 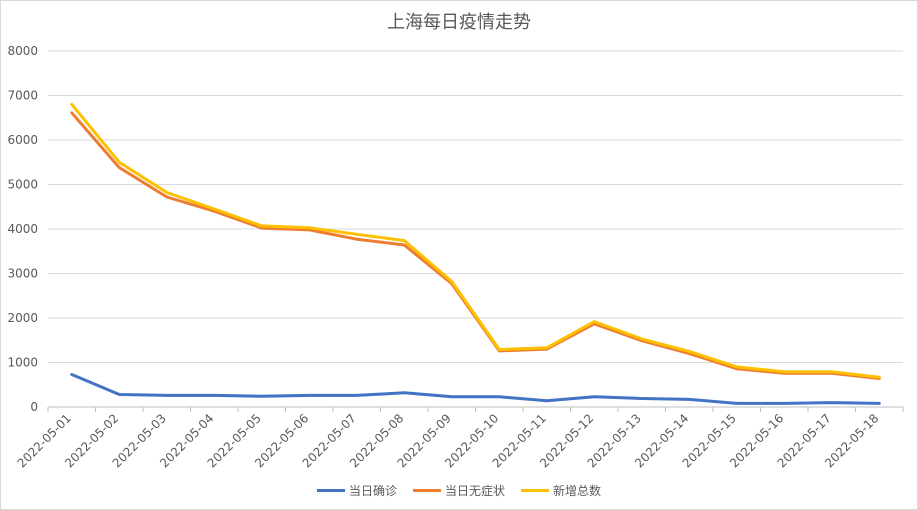 I want to click on legend-item-2: 新增总数, so click(x=561, y=490).